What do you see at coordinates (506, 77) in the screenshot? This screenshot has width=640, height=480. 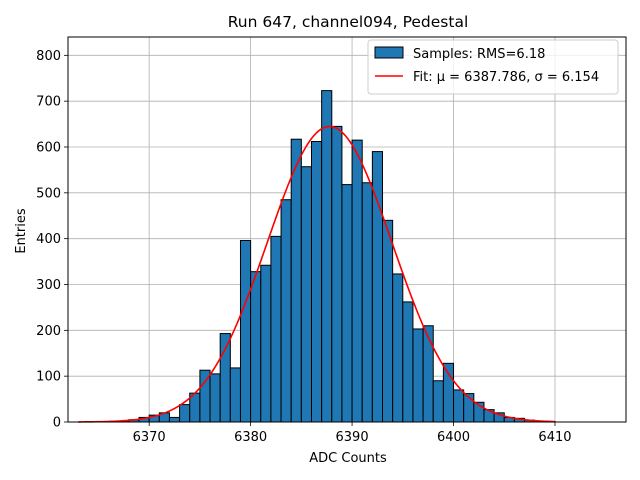 I see `legend-label-fit: Fit: μ = 6387.786, σ = 6.154` at bounding box center [506, 77].